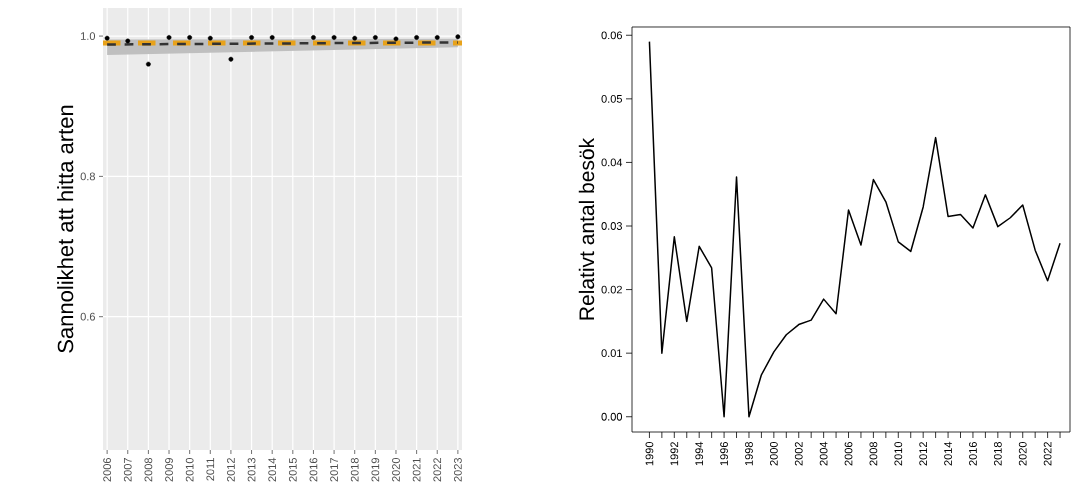  What do you see at coordinates (674, 454) in the screenshot?
I see `x-tick-label: 1992` at bounding box center [674, 454].